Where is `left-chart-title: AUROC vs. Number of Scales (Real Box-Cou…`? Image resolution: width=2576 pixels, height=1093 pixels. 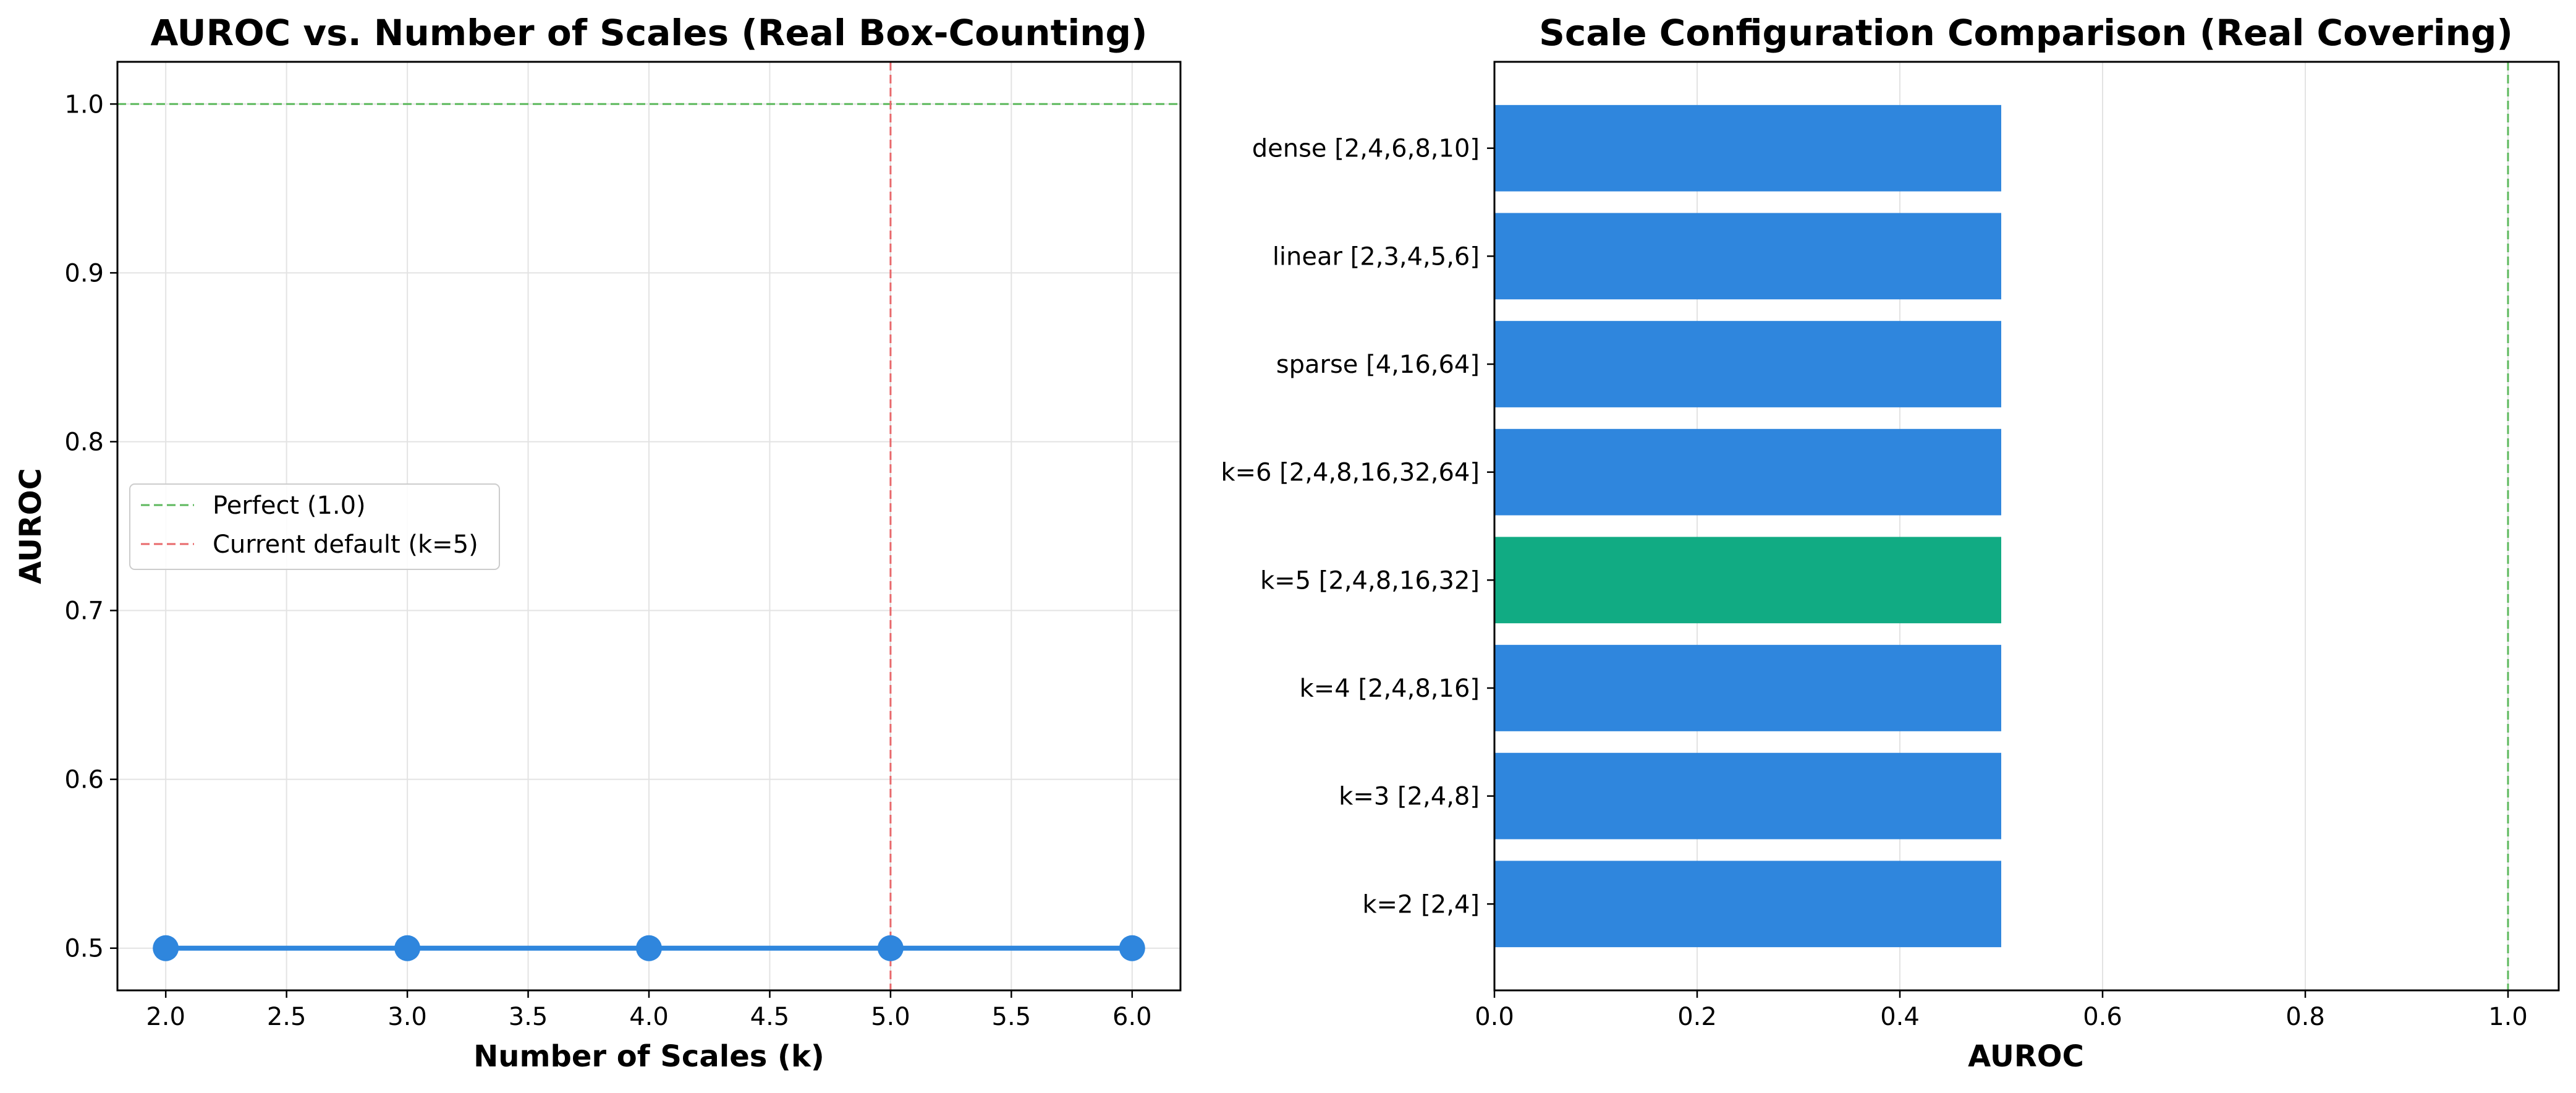 left-chart-title: AUROC vs. Number of Scales (Real Box-Cou… is located at coordinates (648, 33).